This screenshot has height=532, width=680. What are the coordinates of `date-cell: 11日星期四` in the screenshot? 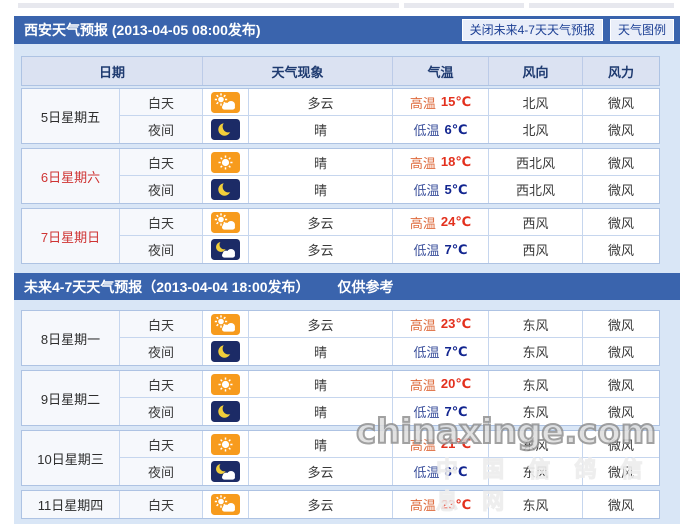 It's located at (71, 504).